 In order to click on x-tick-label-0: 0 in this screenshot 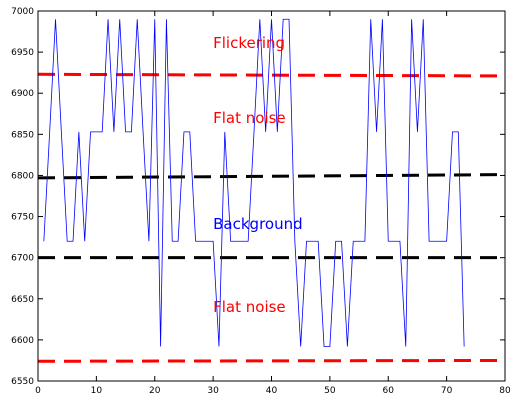, I will do `click(38, 391)`.